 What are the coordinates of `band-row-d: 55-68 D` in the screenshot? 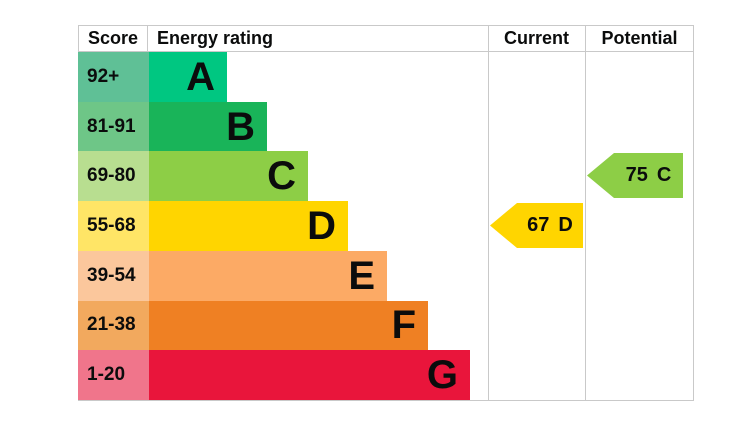 It's located at (386, 226).